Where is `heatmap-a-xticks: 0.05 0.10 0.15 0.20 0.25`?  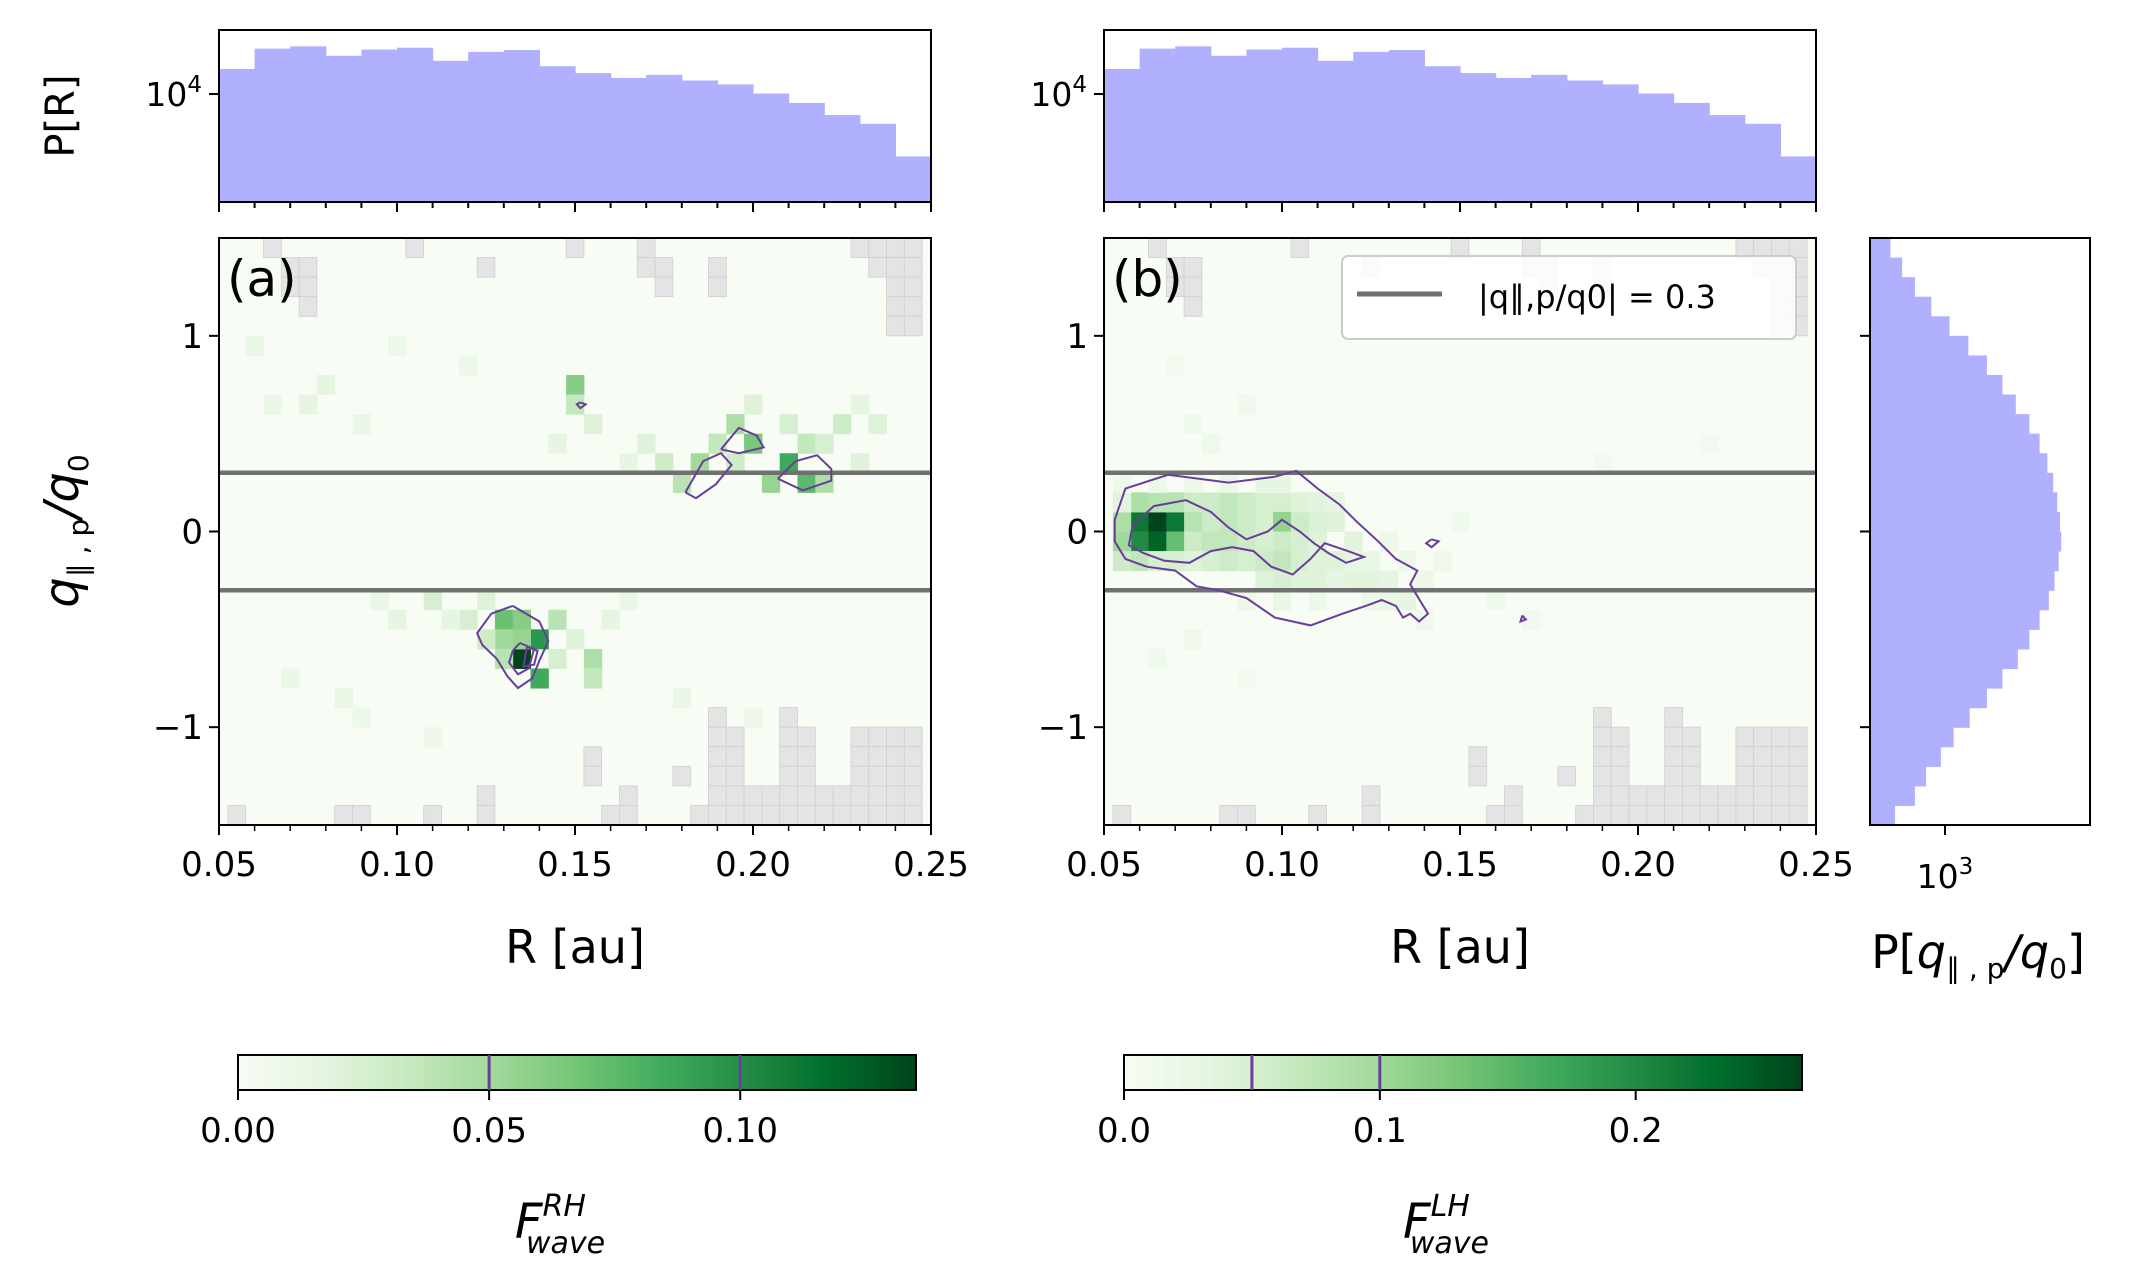
heatmap-a-xticks: 0.05 0.10 0.15 0.20 0.25 is located at coordinates (575, 855).